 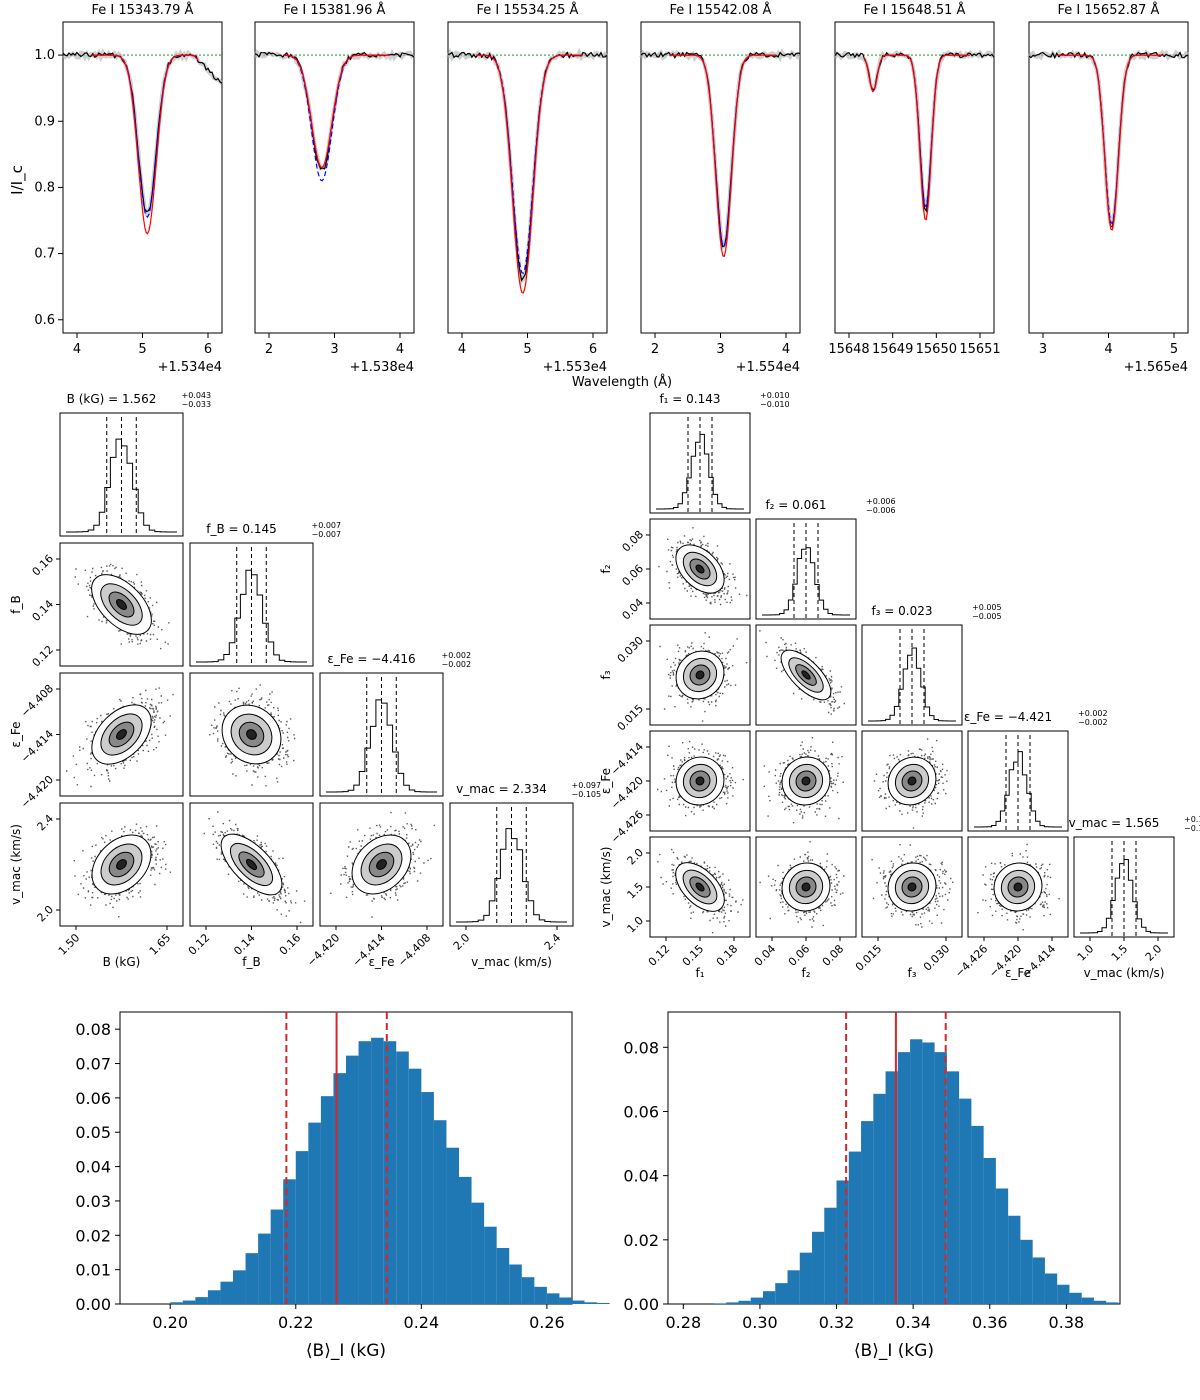 What do you see at coordinates (760, 1322) in the screenshot?
I see `x-tick-label: 0.30` at bounding box center [760, 1322].